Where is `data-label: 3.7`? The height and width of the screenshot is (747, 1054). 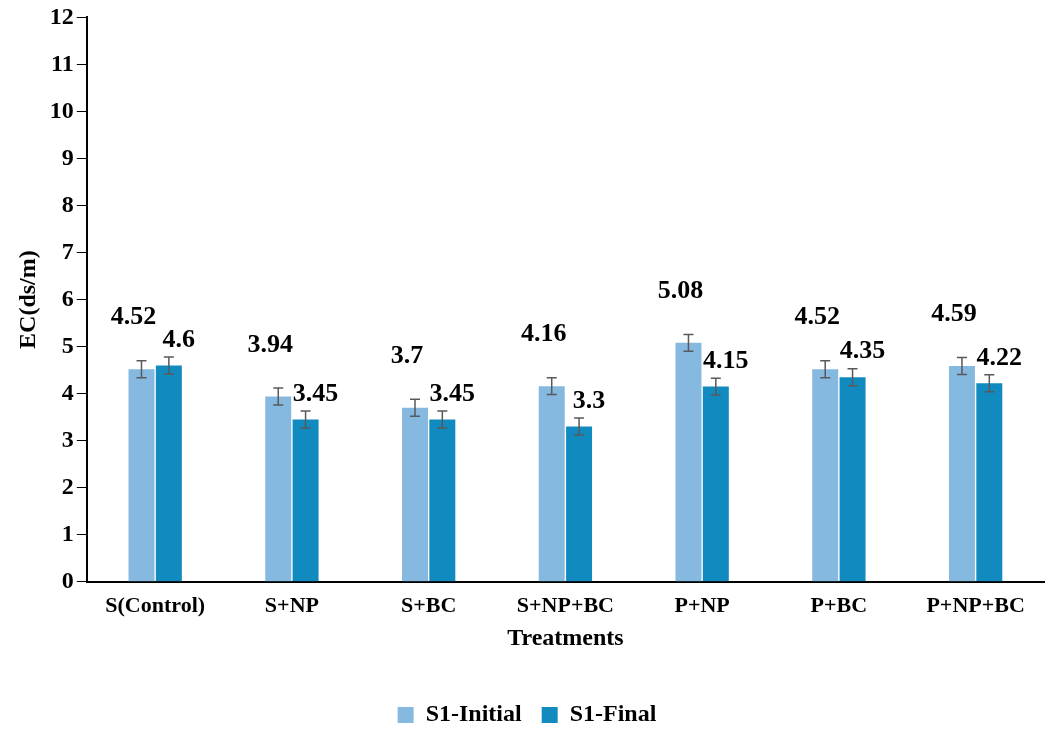
data-label: 3.7 is located at coordinates (407, 355).